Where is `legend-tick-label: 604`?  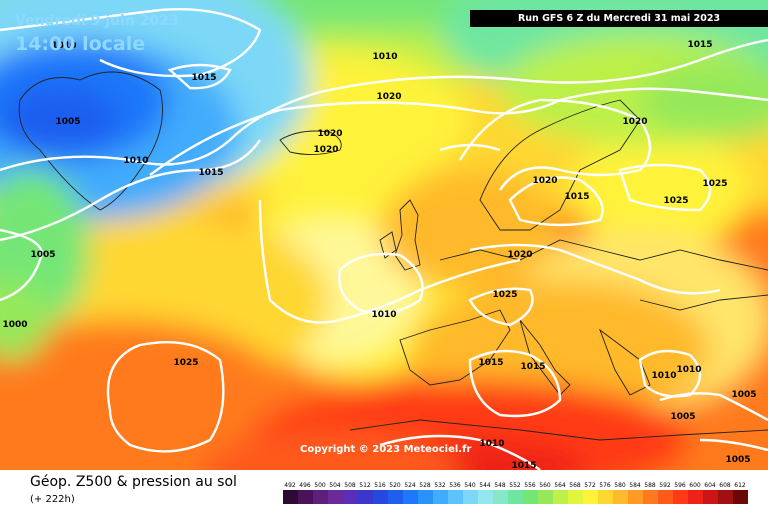
legend-tick-label: 604 is located at coordinates (710, 485).